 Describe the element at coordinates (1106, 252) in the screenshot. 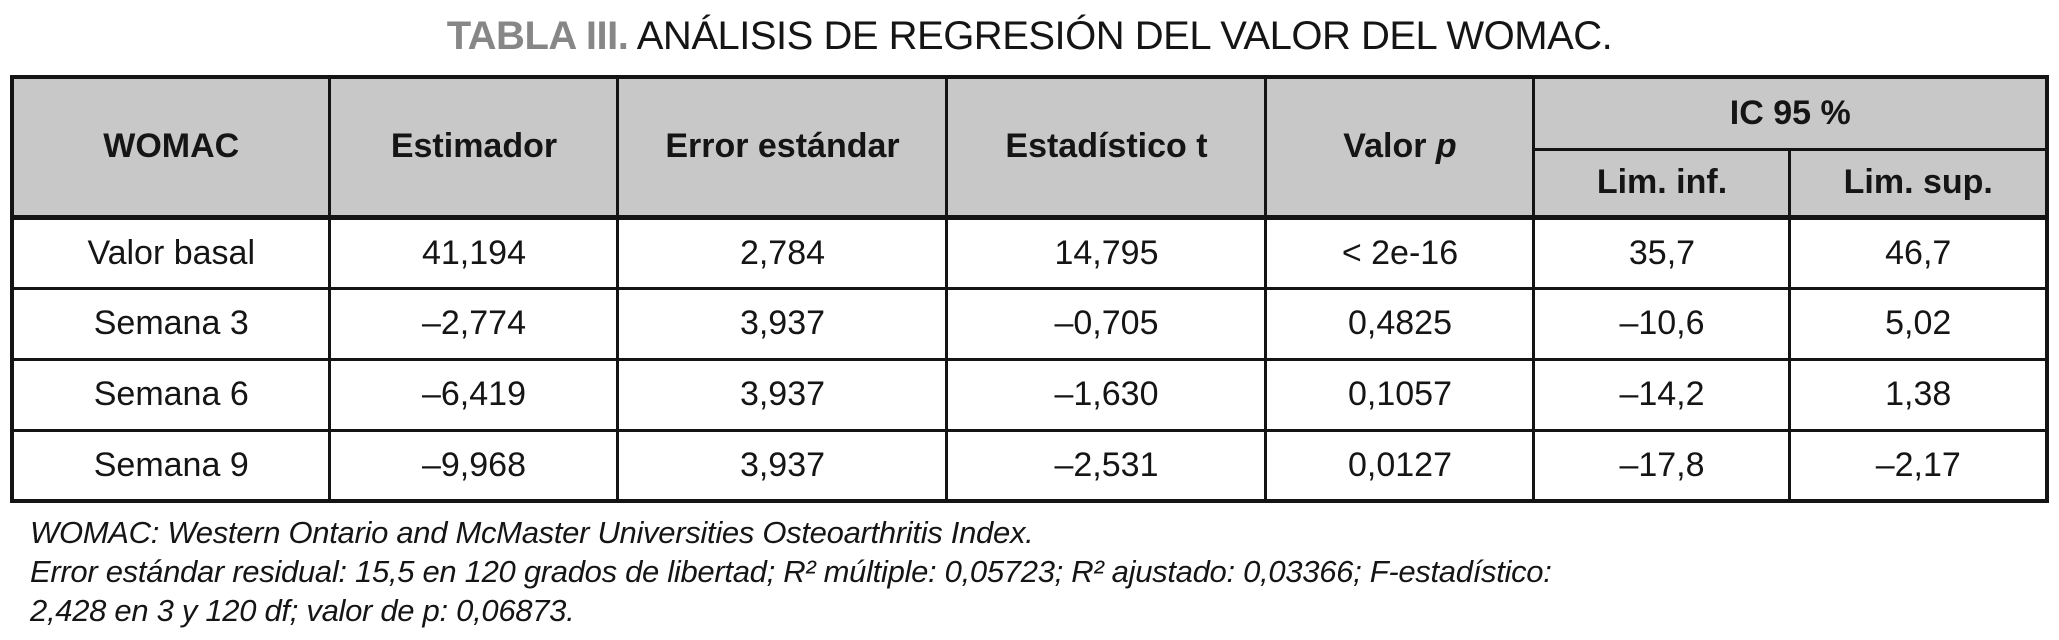

I see `cell-estadistico-t: 14,795` at that location.